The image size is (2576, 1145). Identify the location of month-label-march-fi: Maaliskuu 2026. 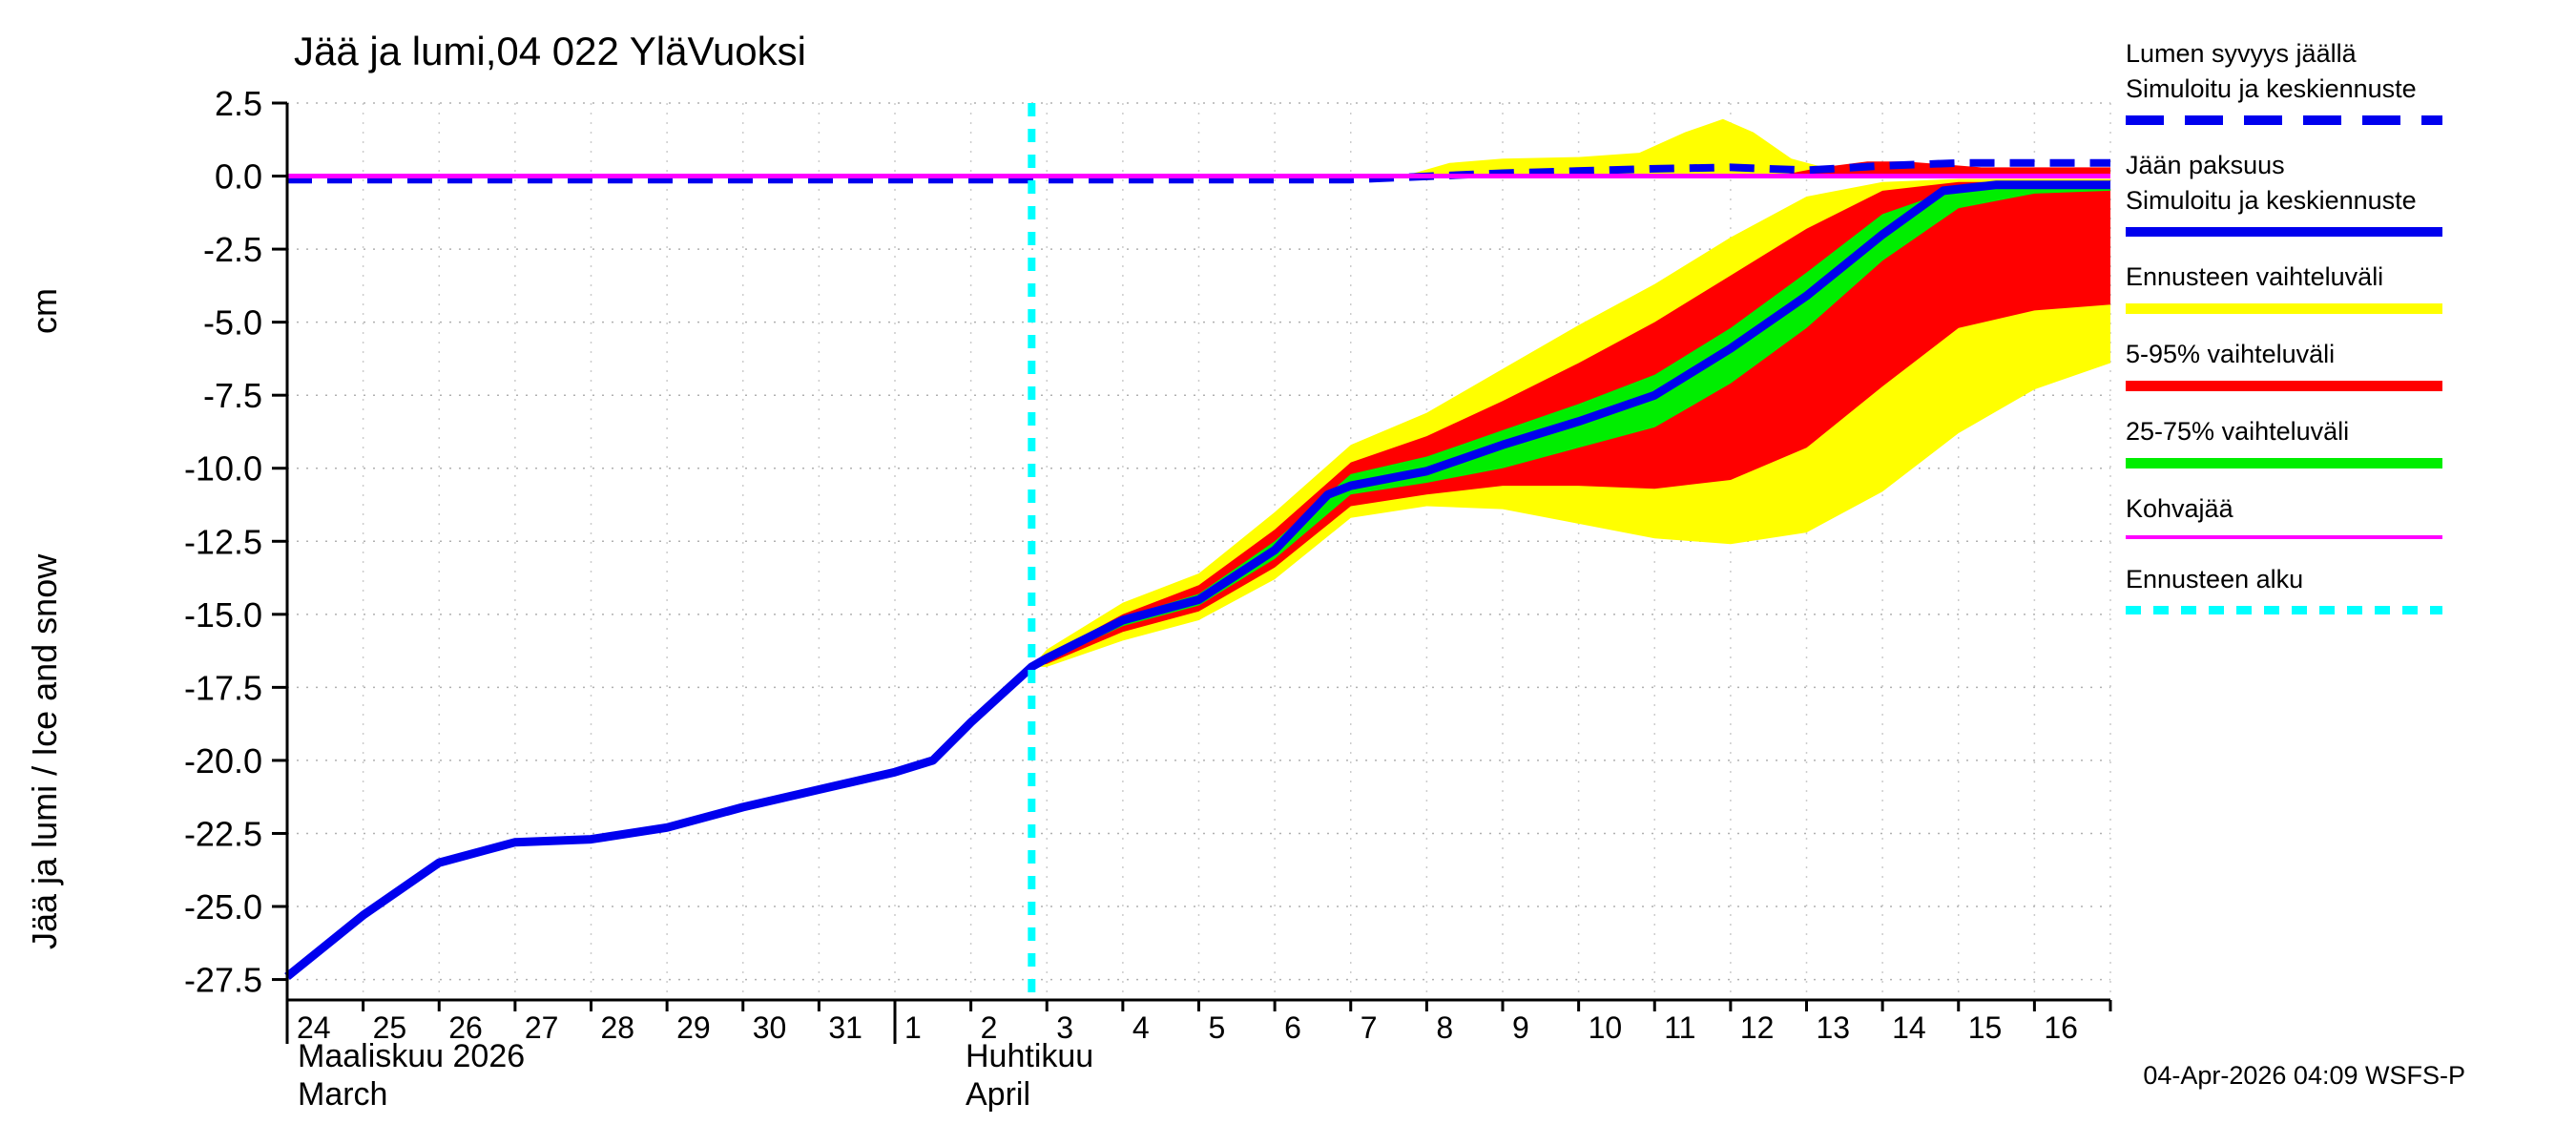
(412, 1056).